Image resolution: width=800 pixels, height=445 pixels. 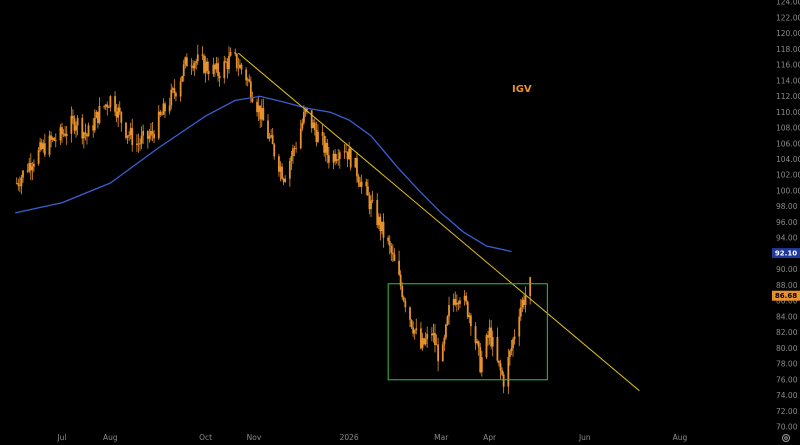 What do you see at coordinates (788, 159) in the screenshot?
I see `y-tick-label: 104.00` at bounding box center [788, 159].